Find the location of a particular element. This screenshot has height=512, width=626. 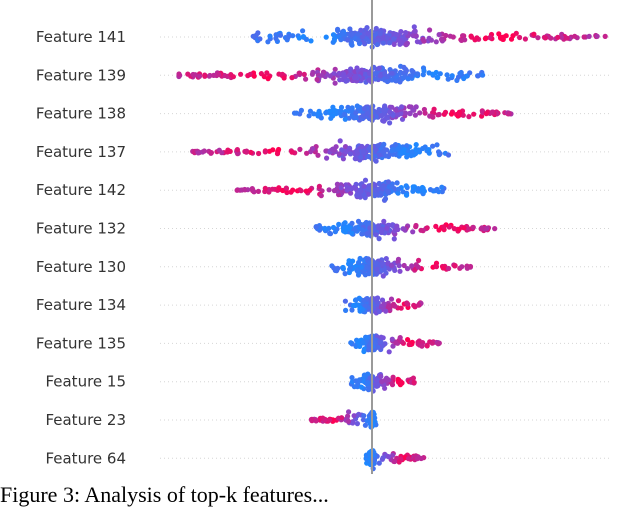

feature-row: Feature 135 is located at coordinates (324, 344).